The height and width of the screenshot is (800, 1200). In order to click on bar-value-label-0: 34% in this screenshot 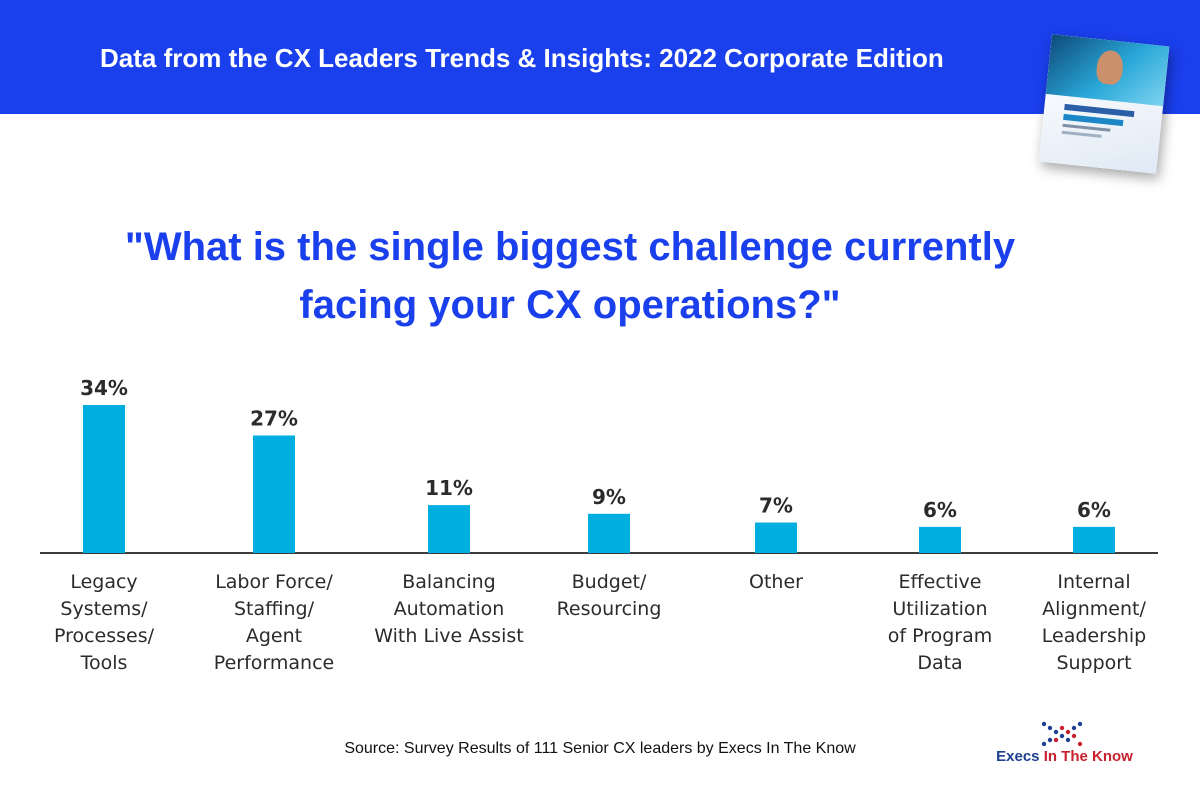, I will do `click(104, 388)`.